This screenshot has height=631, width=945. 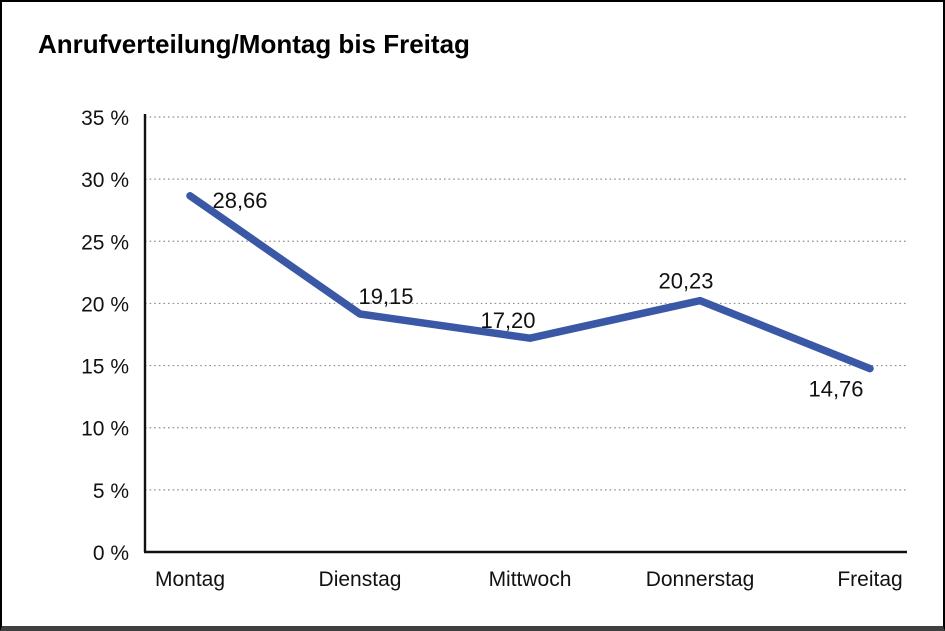 What do you see at coordinates (869, 579) in the screenshot?
I see `x-category-label: Freitag` at bounding box center [869, 579].